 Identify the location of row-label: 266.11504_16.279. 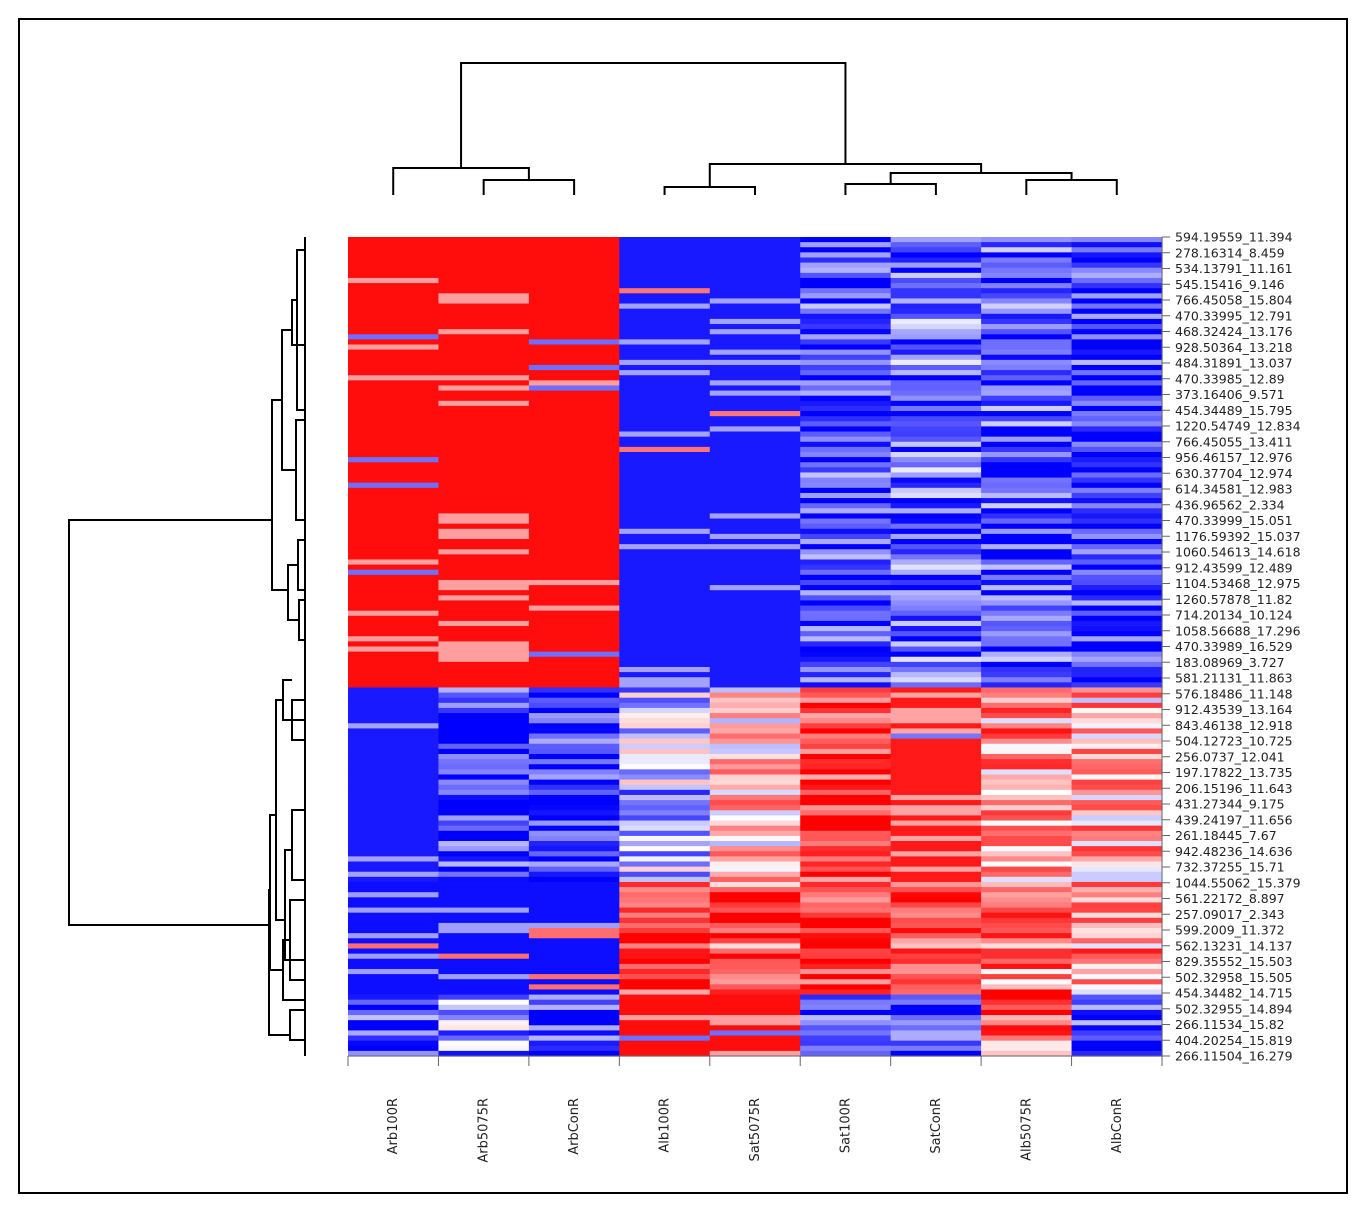
(1234, 1056).